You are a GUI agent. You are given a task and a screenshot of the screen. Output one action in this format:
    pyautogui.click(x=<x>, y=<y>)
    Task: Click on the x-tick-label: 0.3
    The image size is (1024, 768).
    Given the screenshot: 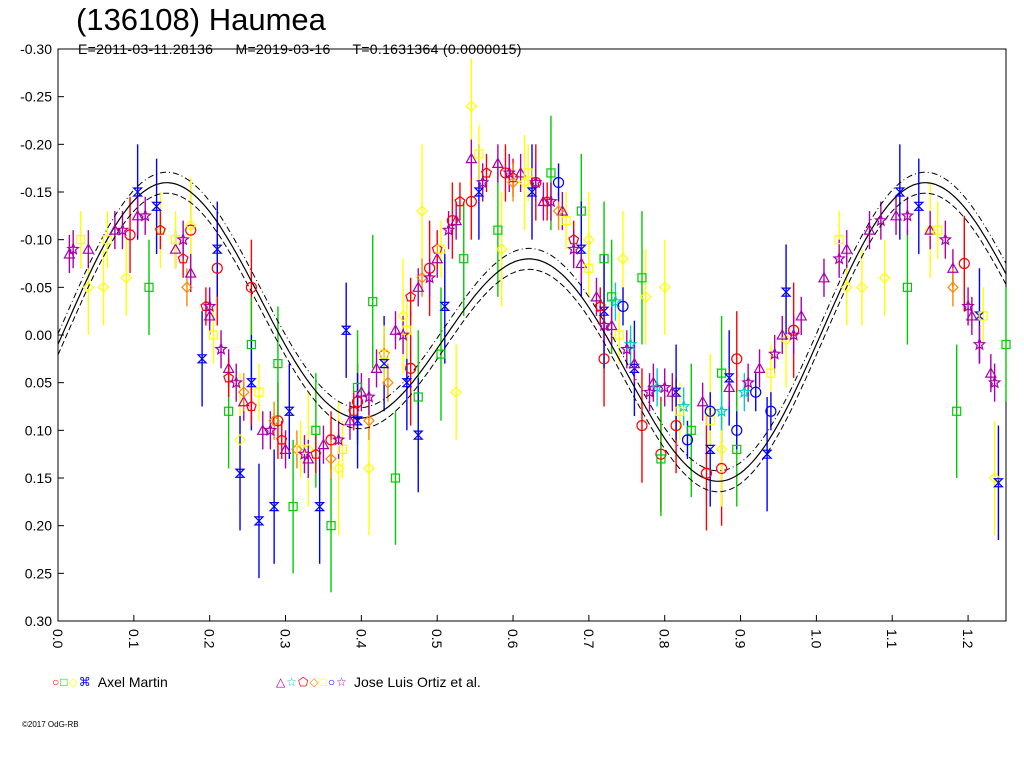 What is the action you would take?
    pyautogui.click(x=286, y=639)
    